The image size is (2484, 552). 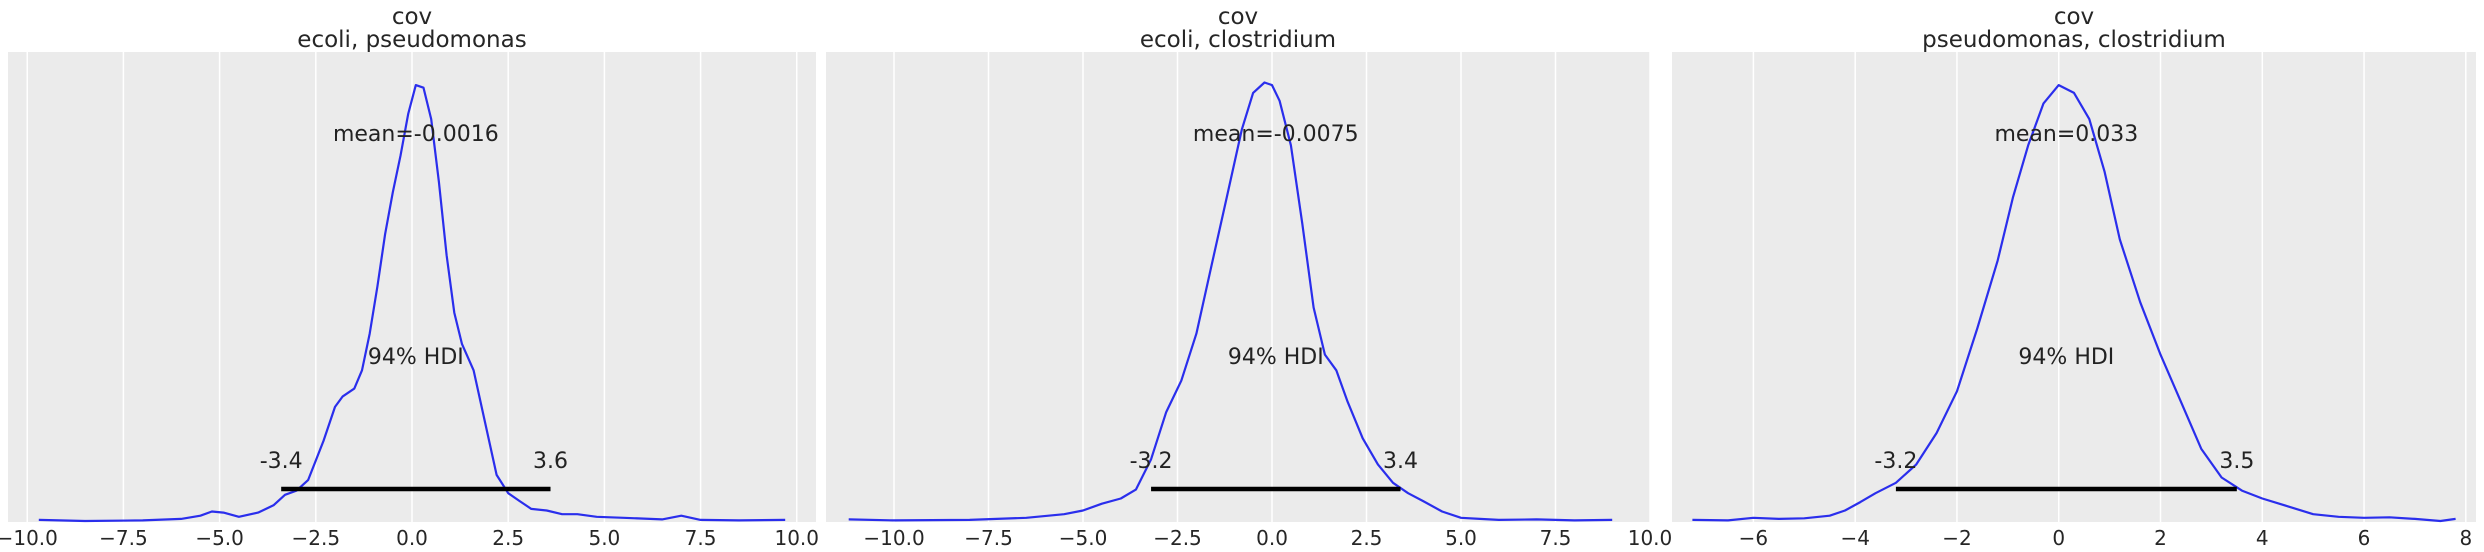 What do you see at coordinates (1956, 538) in the screenshot?
I see `x-tick-label: −2` at bounding box center [1956, 538].